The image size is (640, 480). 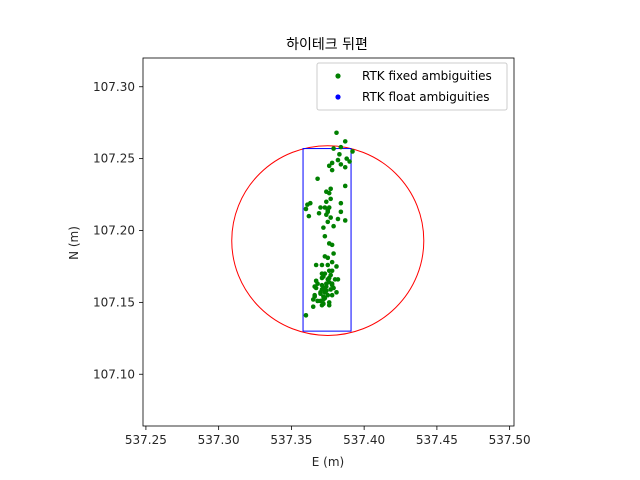 I want to click on legend-label: RTK float ambiguities, so click(x=425, y=97).